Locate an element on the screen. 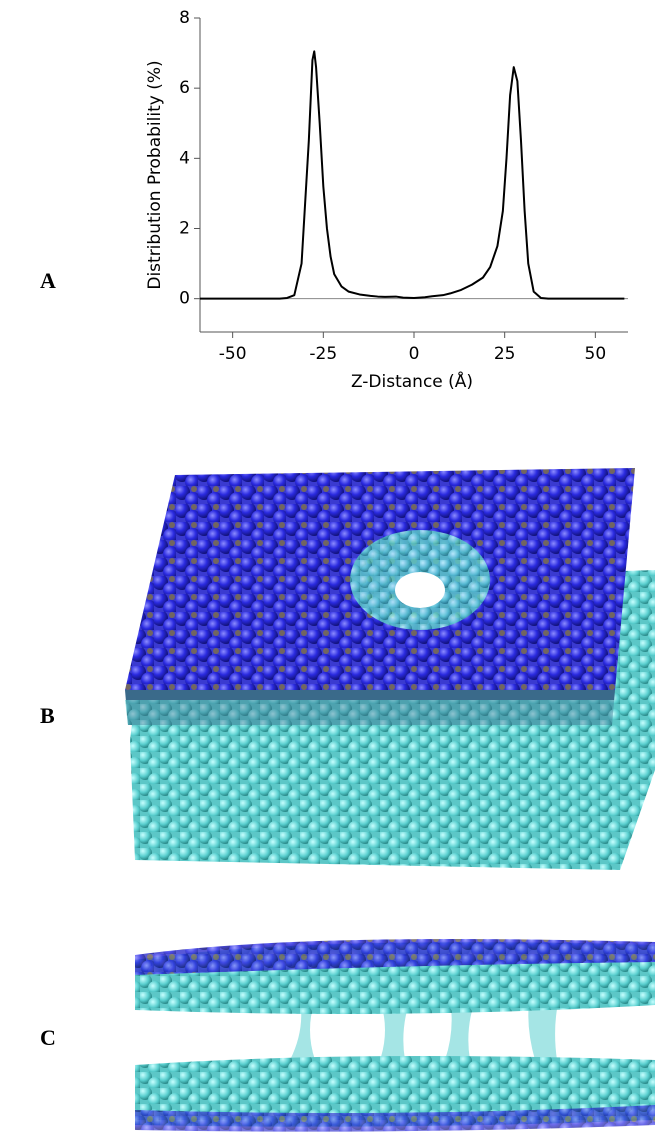  panel-label: C is located at coordinates (48, 1037).